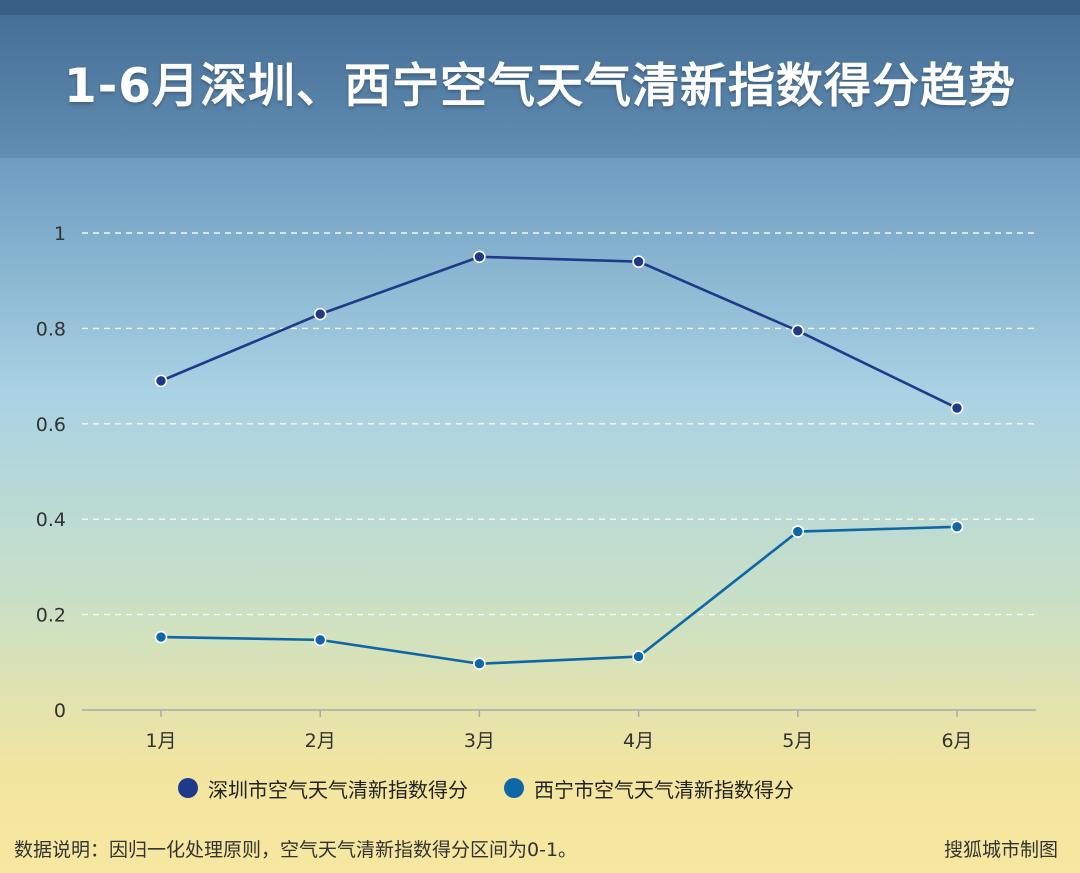  Describe the element at coordinates (60, 234) in the screenshot. I see `y-tick-label: 1` at that location.